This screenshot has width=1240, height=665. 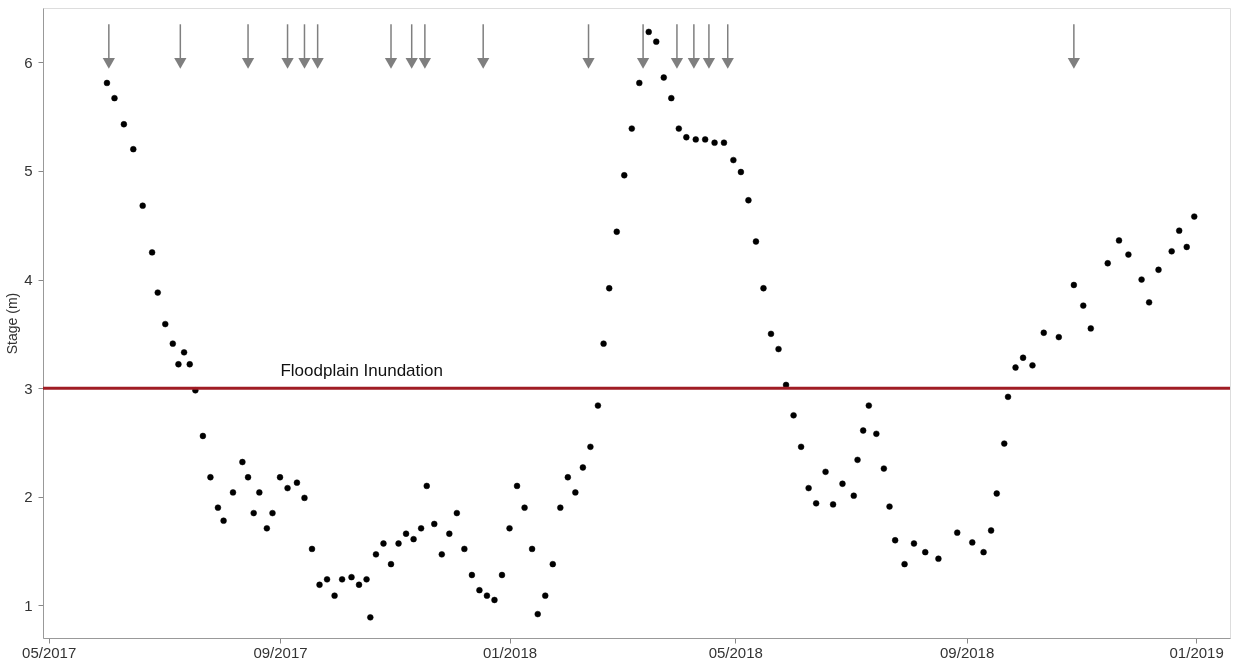 I want to click on x-tick-label: 01/2019, so click(x=1196, y=652).